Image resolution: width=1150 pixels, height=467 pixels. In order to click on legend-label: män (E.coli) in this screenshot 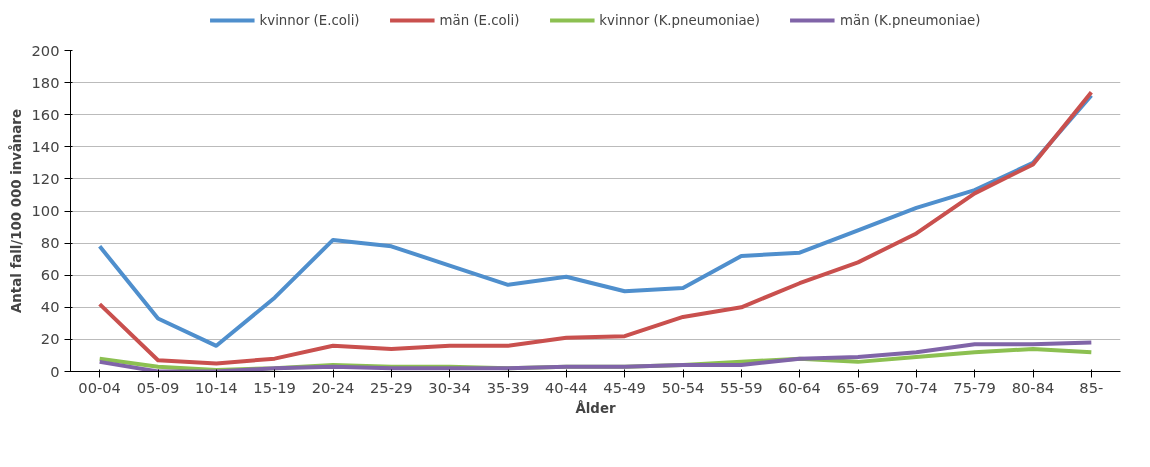, I will do `click(479, 20)`.